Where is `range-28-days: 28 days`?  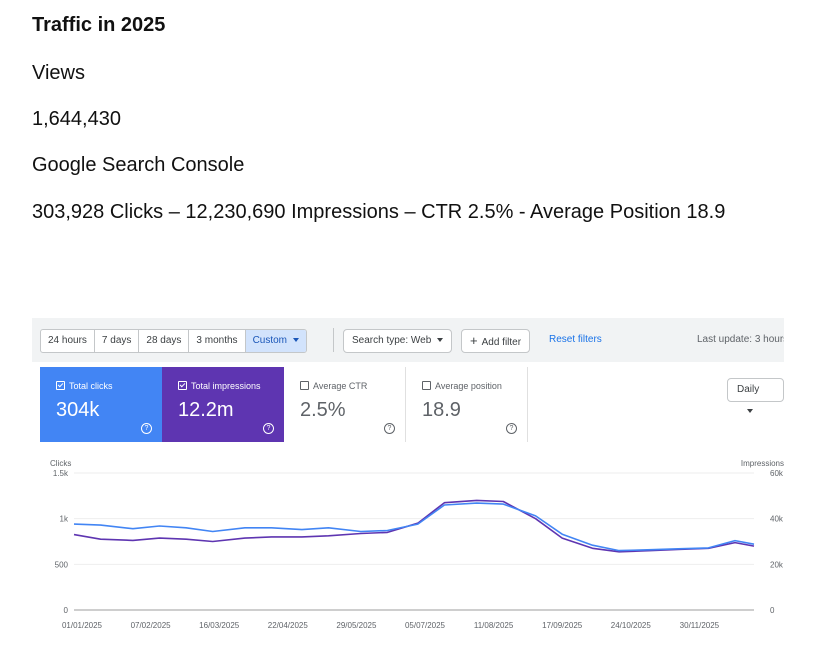 range-28-days: 28 days is located at coordinates (164, 341).